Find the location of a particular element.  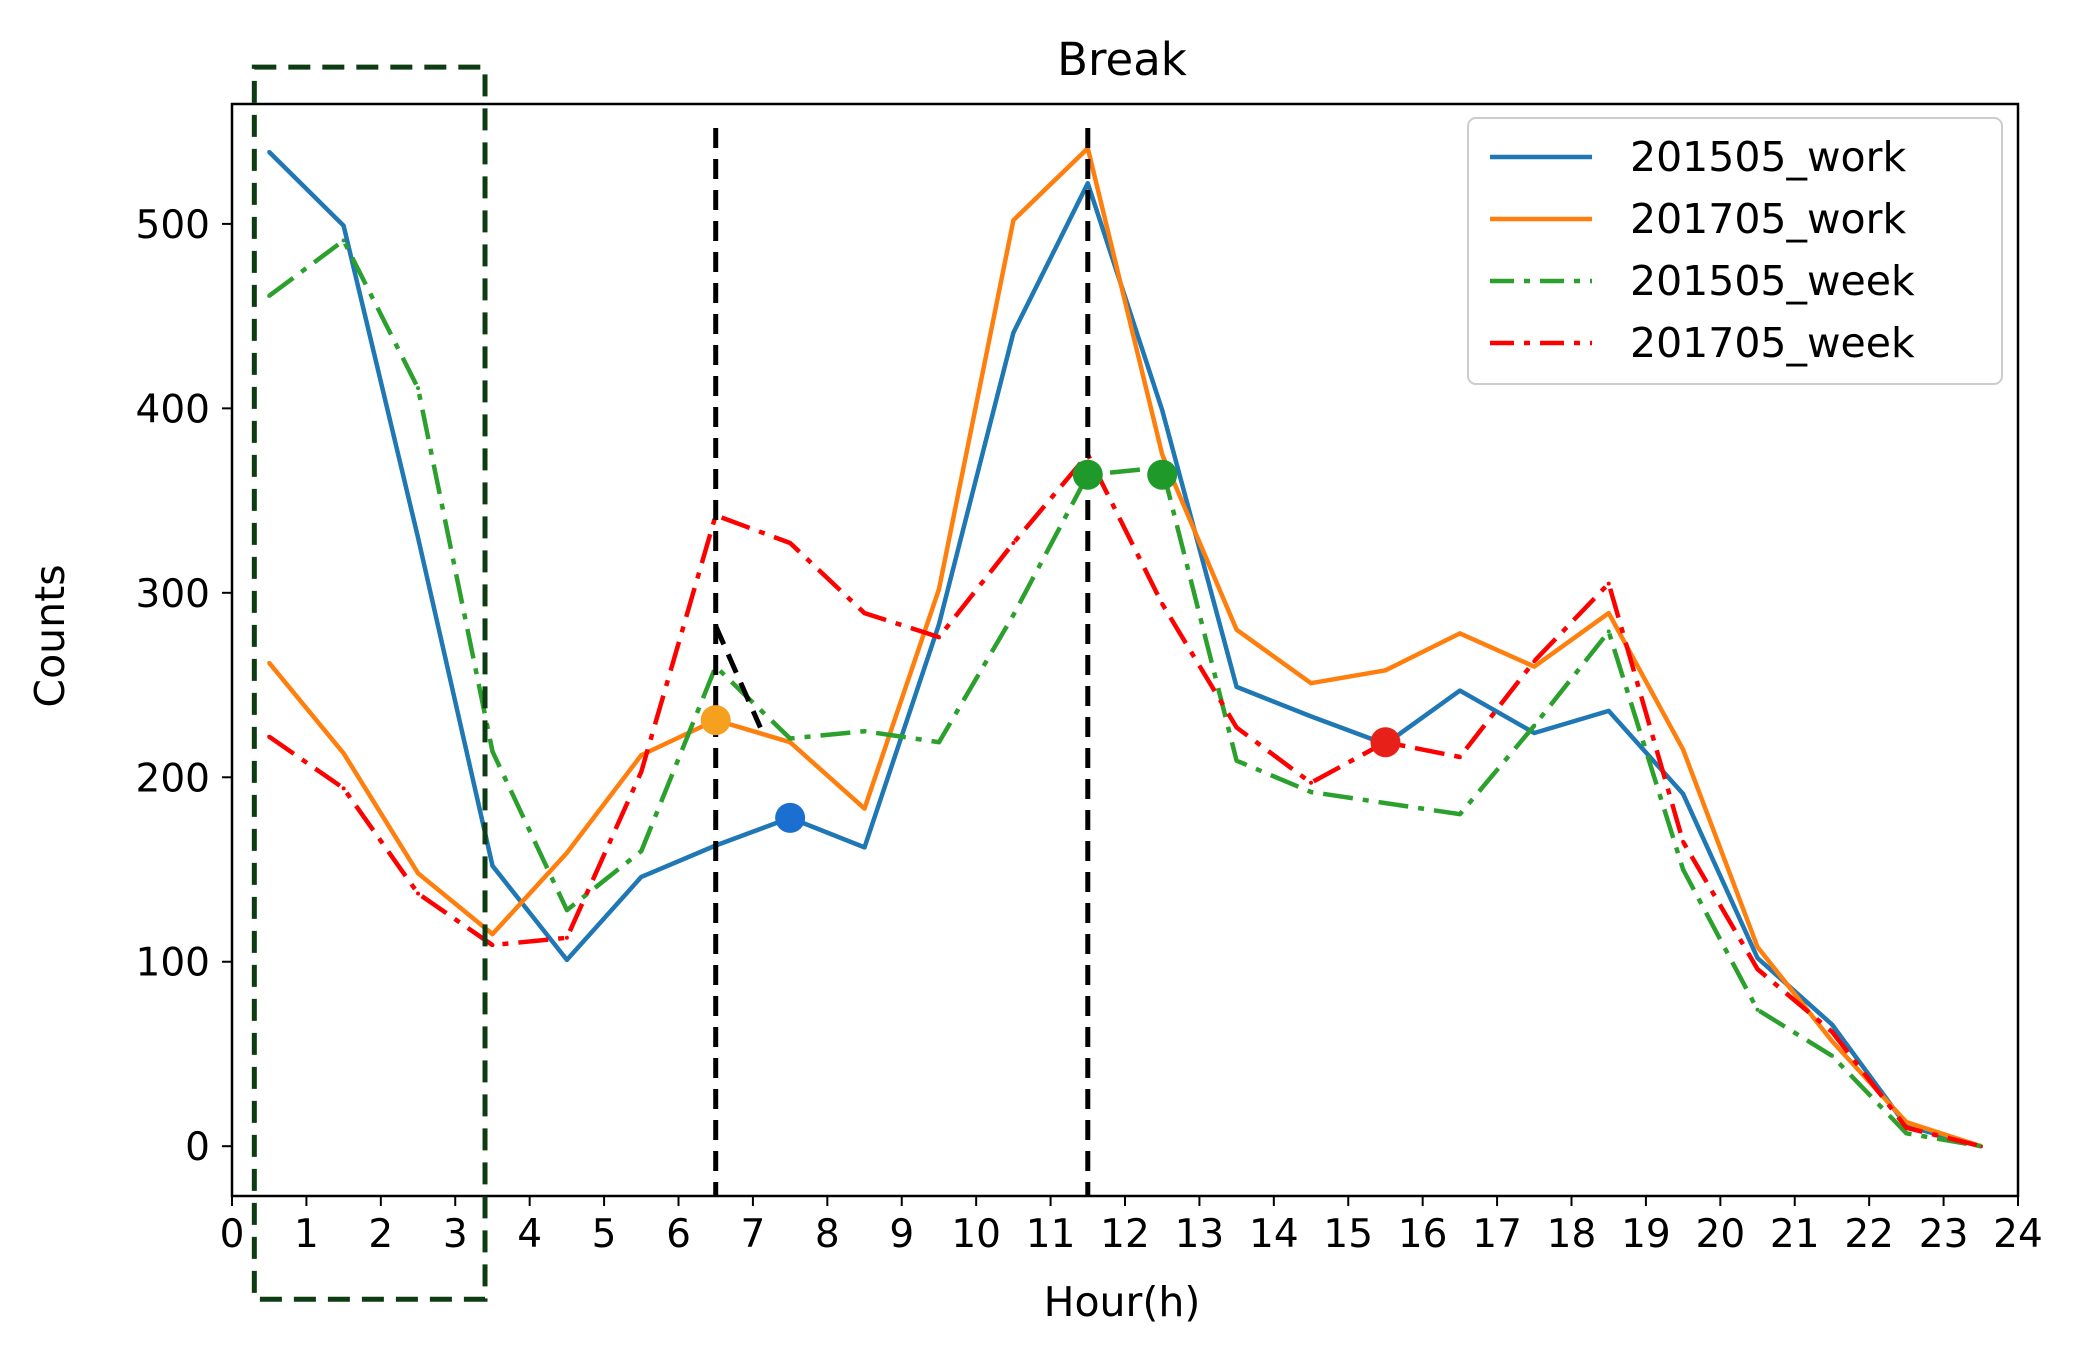

x-axis-label: Hour(h) is located at coordinates (1122, 1302).